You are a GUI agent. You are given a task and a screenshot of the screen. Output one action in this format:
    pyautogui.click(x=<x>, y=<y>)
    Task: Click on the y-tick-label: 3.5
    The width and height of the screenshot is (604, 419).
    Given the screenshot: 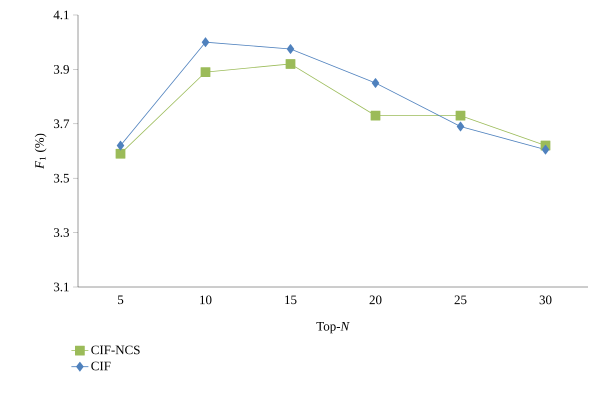 What is the action you would take?
    pyautogui.click(x=61, y=178)
    